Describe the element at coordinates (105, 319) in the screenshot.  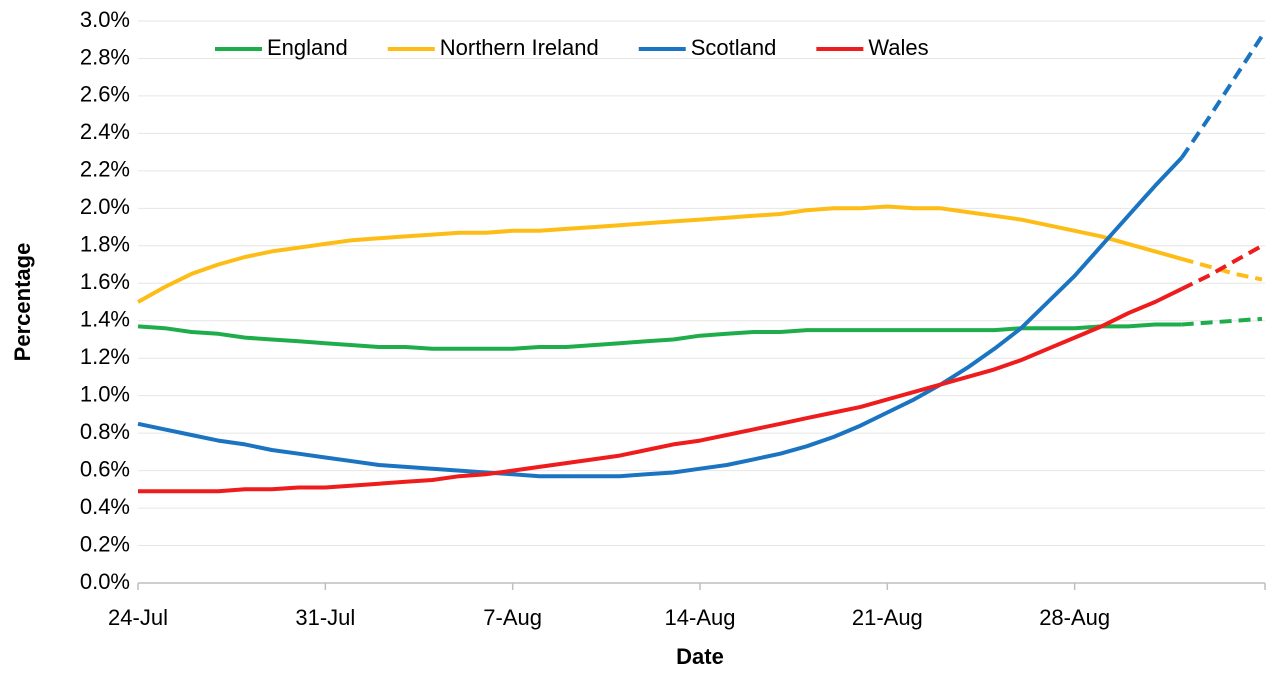
I see `y-tick-label: 1.4%` at that location.